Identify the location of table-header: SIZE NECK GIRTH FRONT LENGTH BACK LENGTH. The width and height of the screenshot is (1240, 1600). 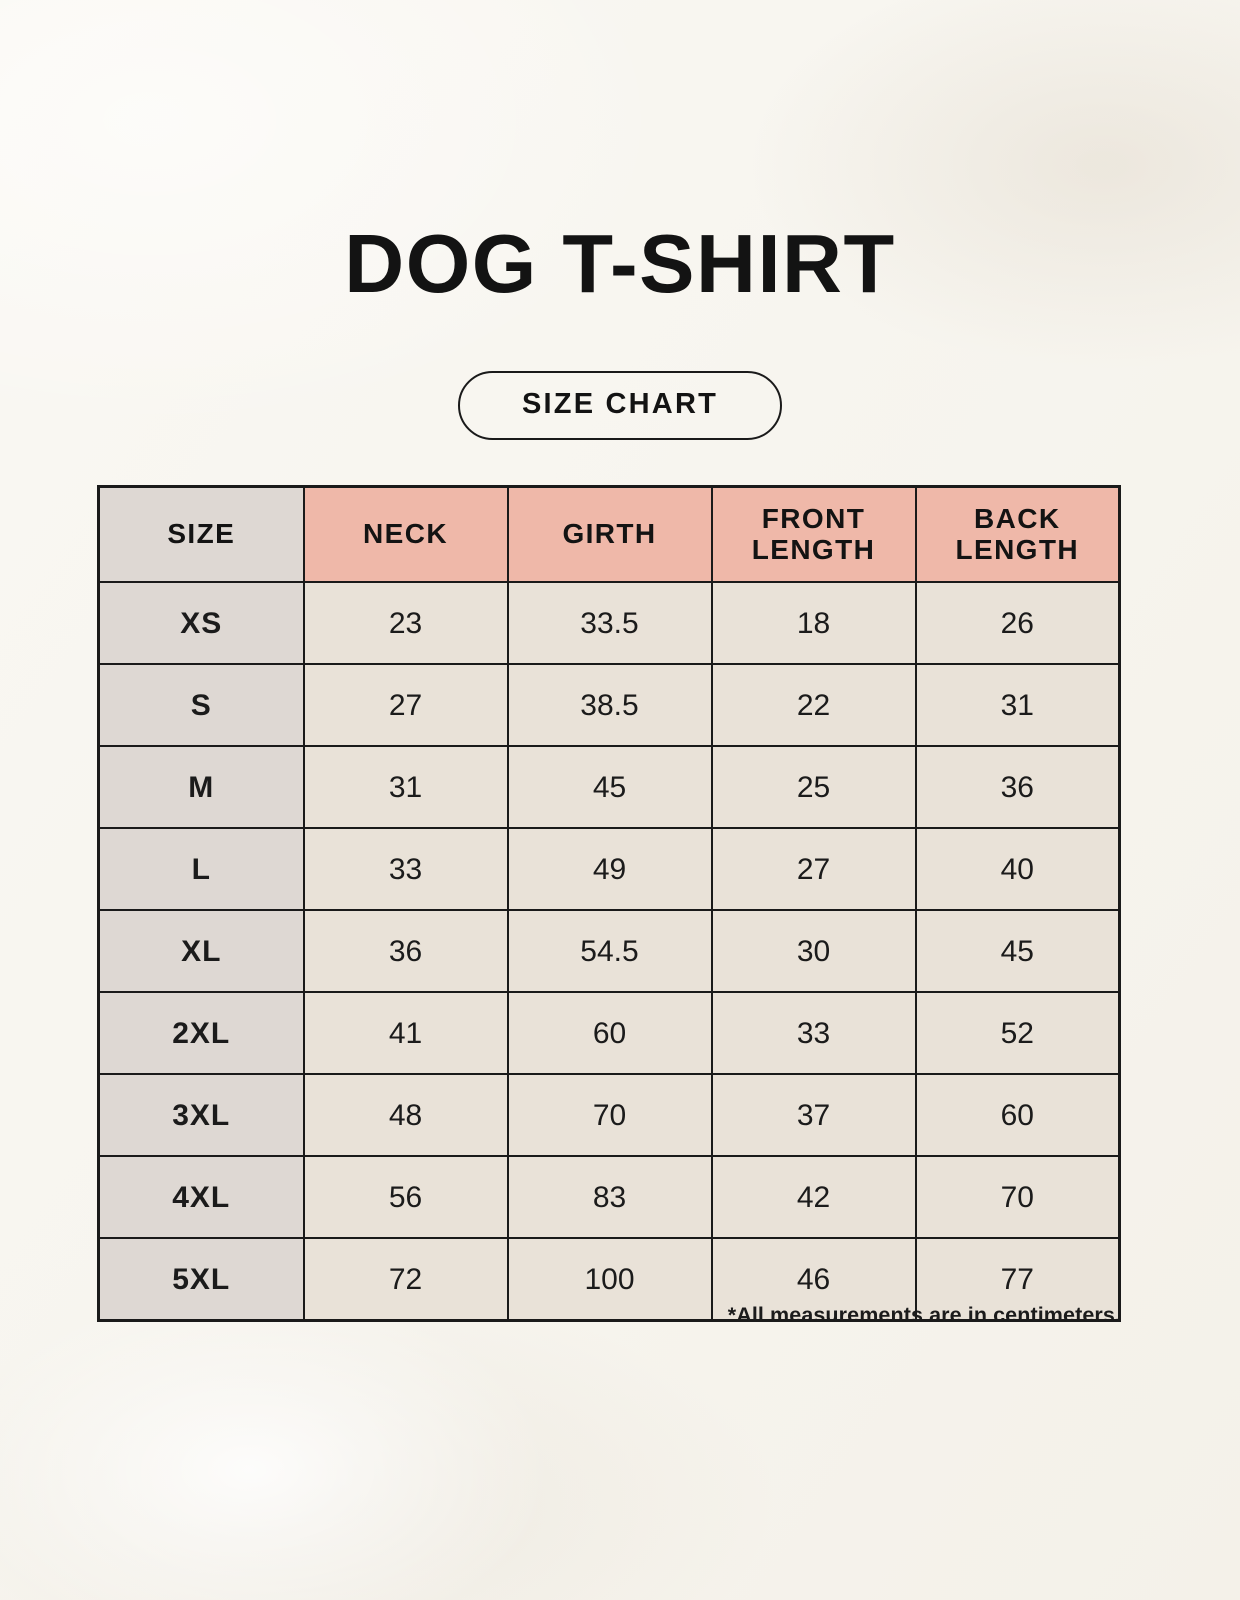
(609, 534).